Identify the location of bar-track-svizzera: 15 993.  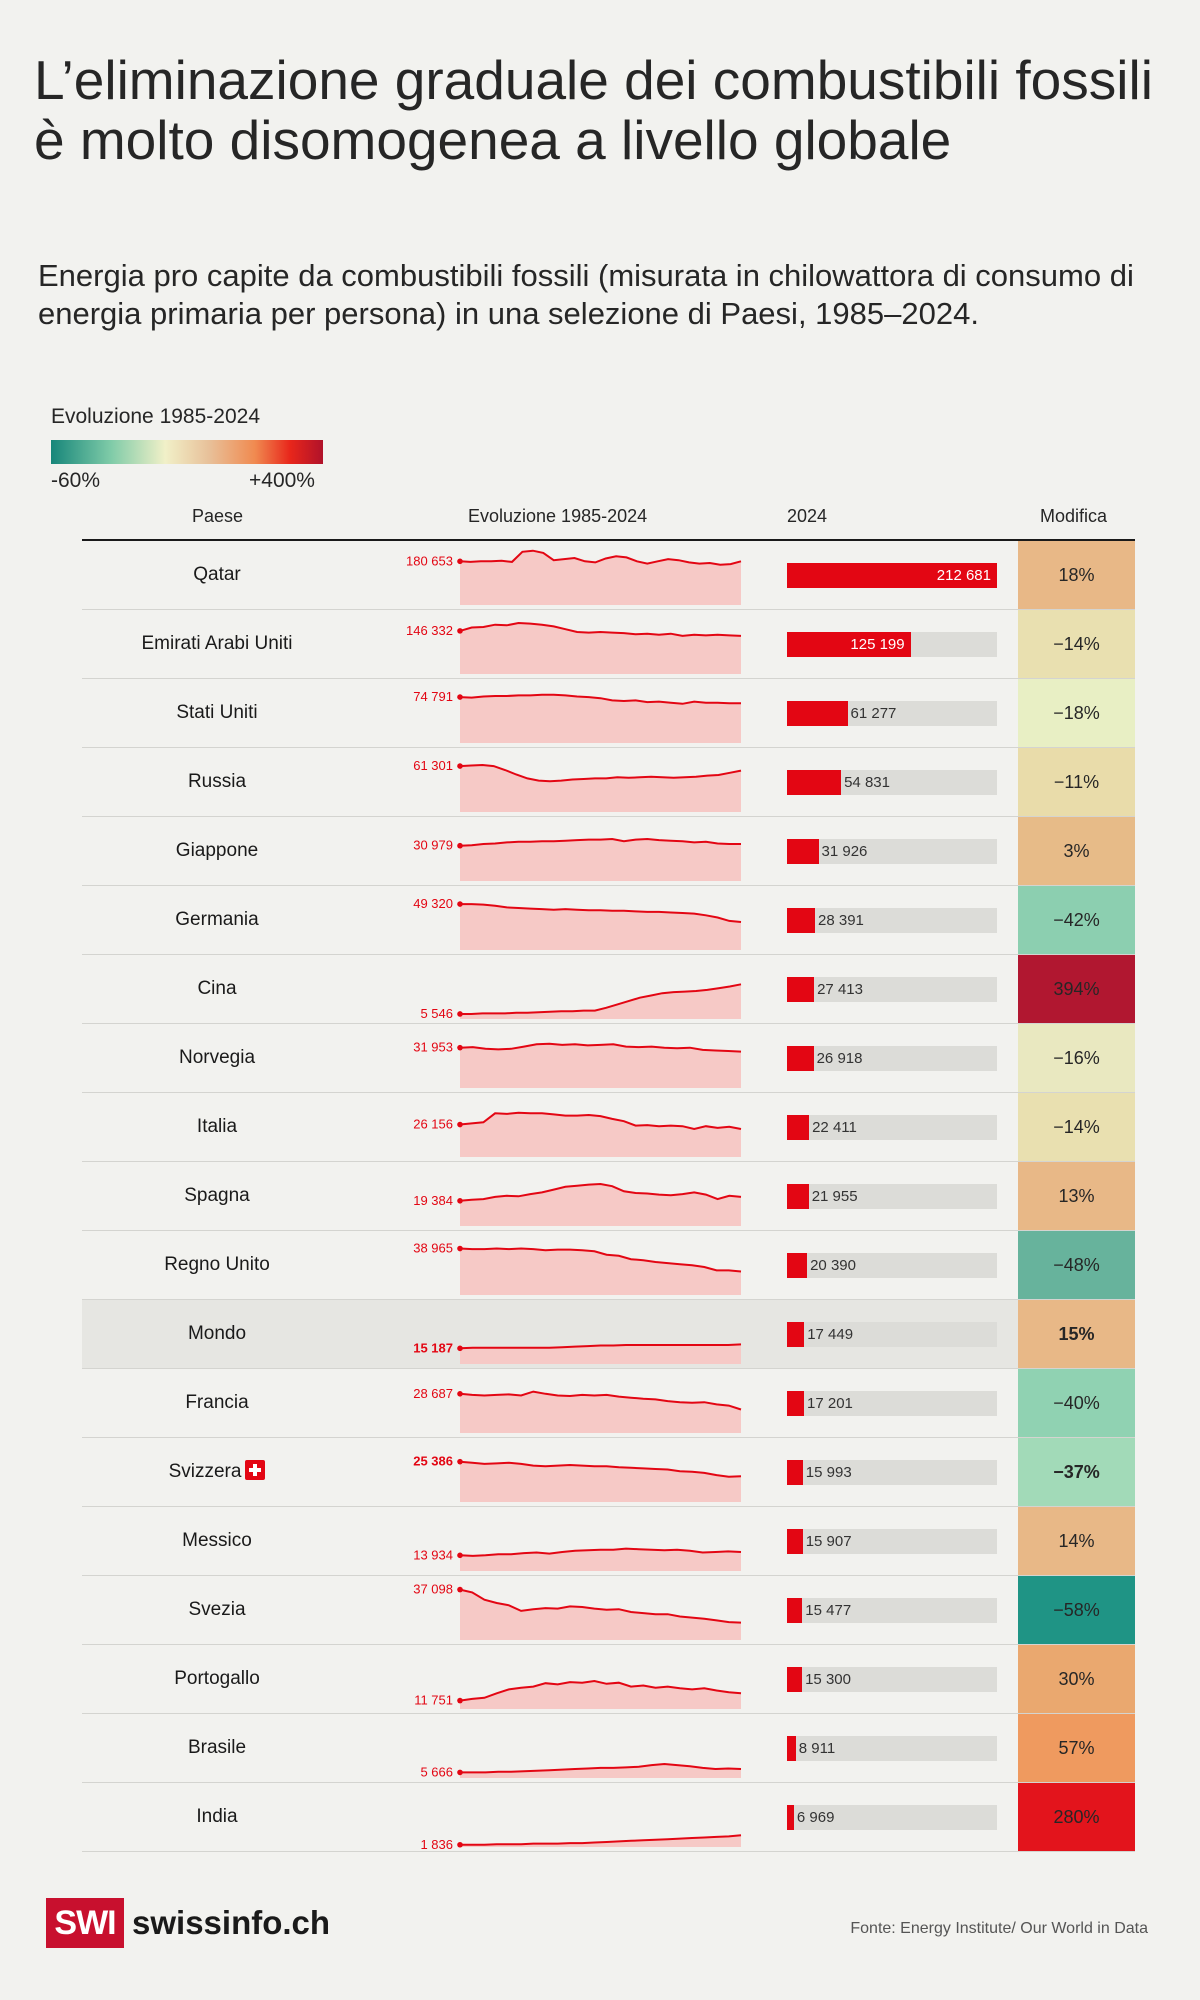
(892, 1472).